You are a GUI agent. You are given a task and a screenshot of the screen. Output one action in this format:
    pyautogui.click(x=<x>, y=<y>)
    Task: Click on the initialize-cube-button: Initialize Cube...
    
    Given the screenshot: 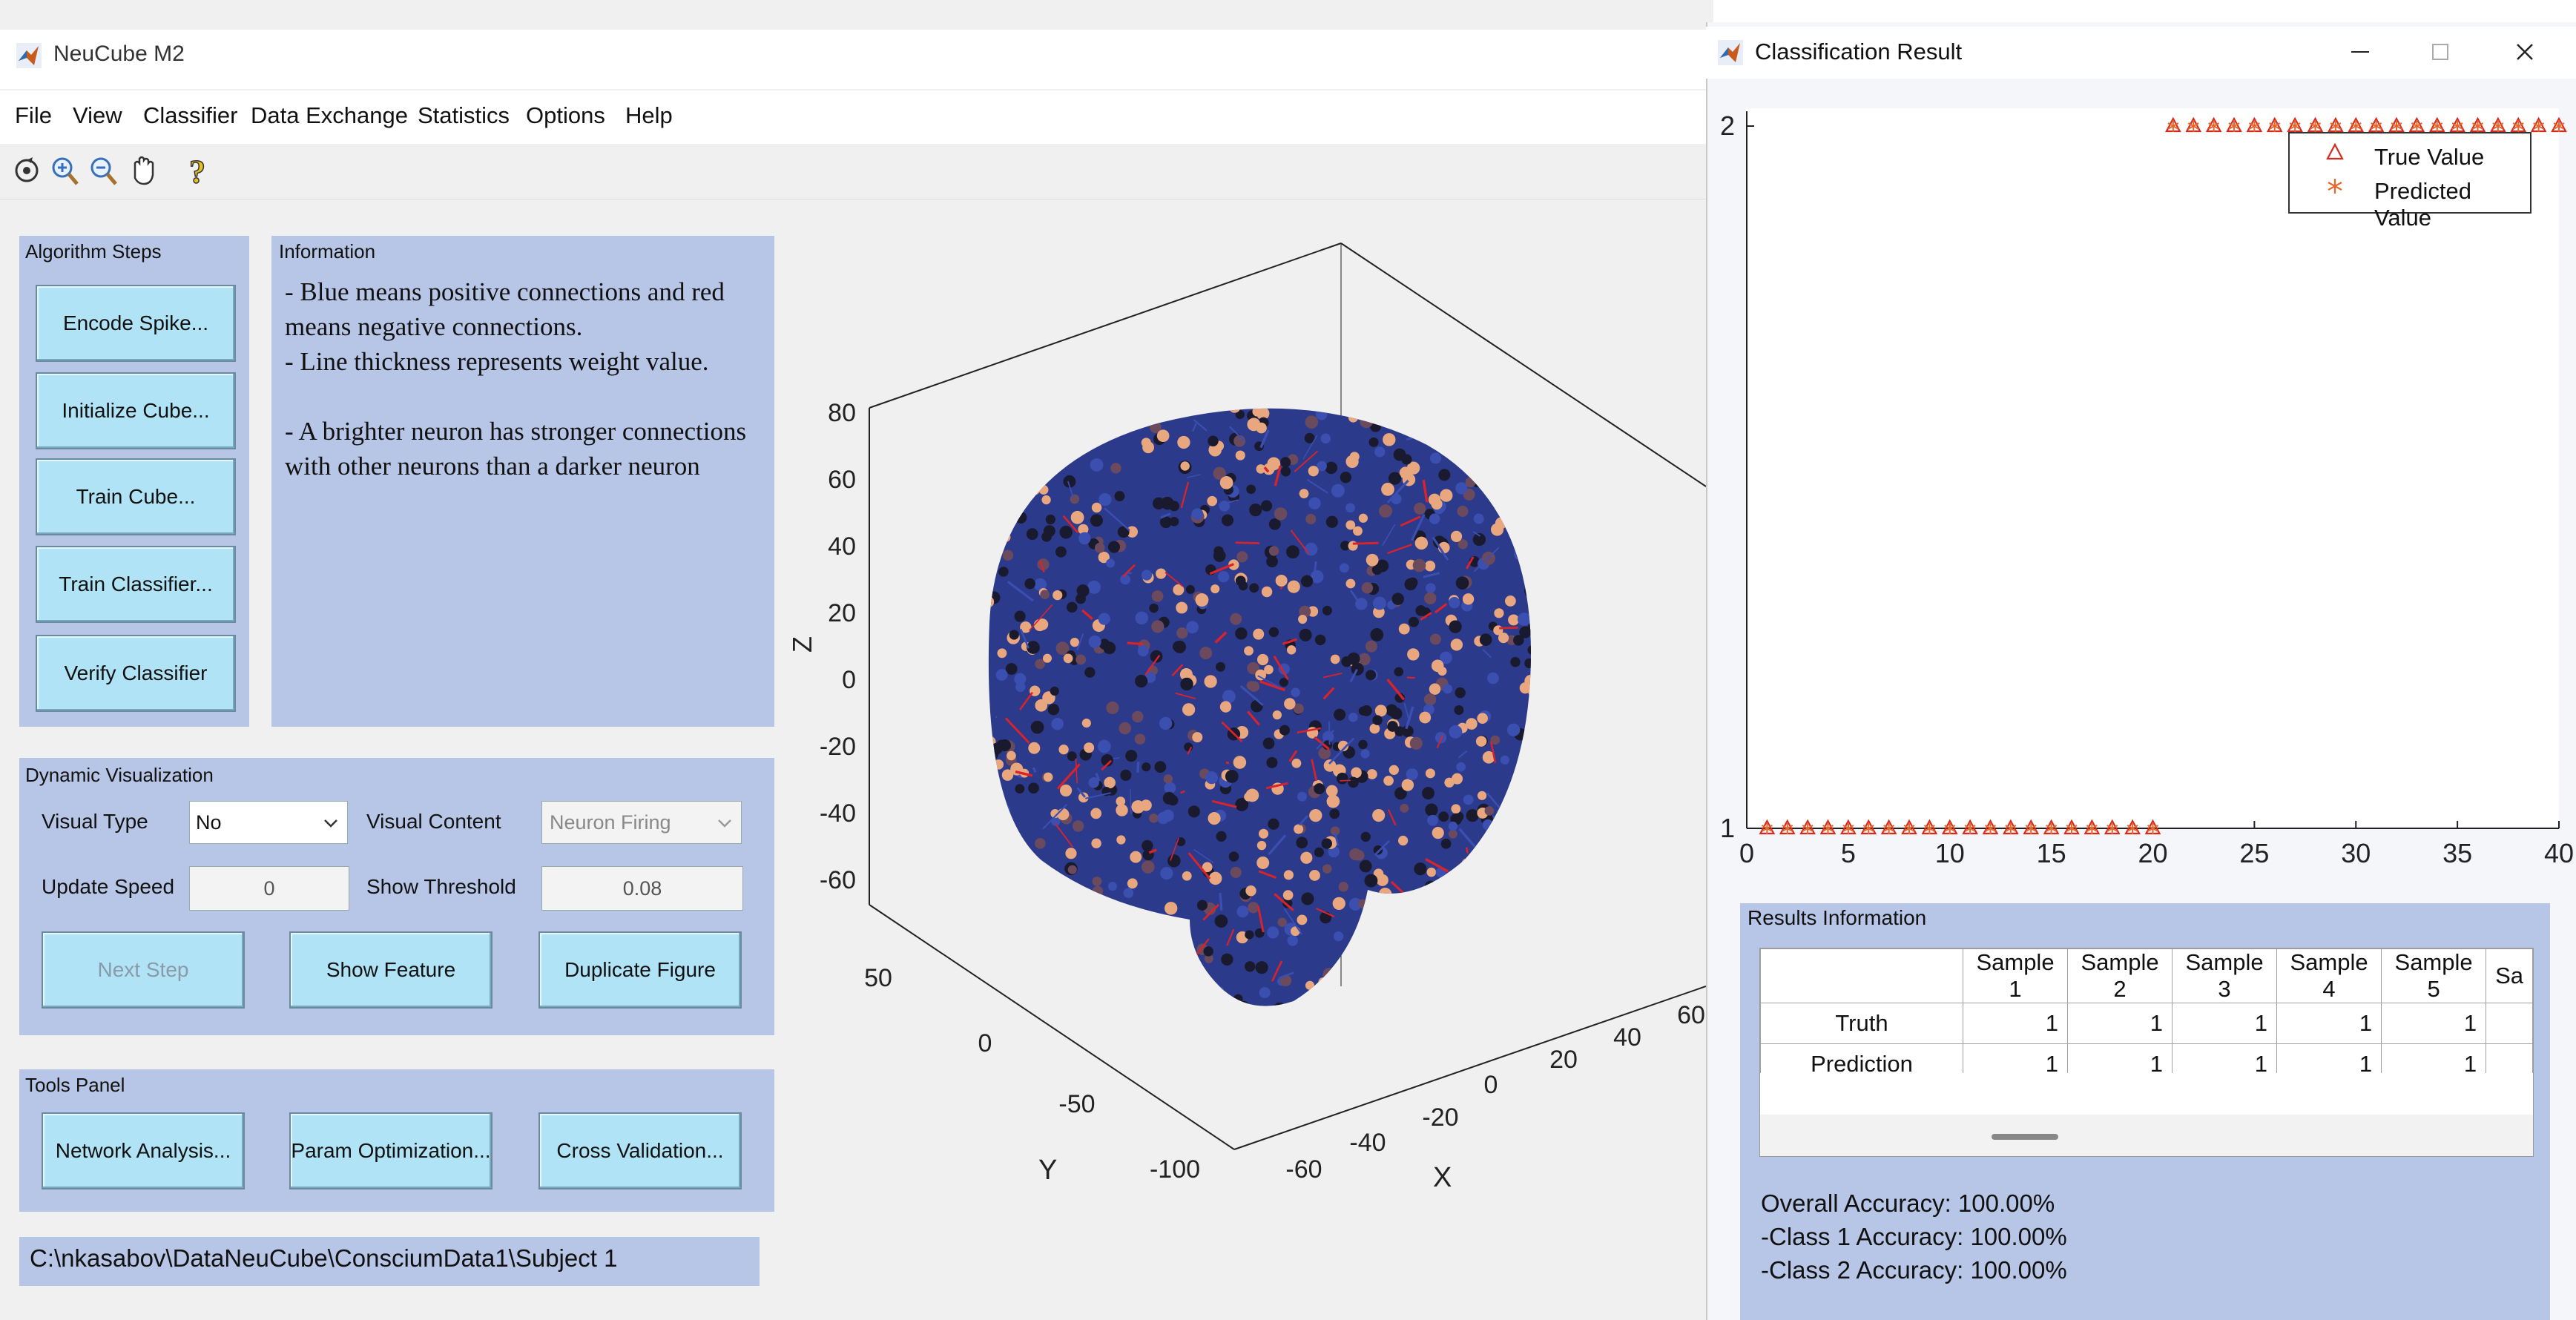 What is the action you would take?
    pyautogui.click(x=136, y=410)
    